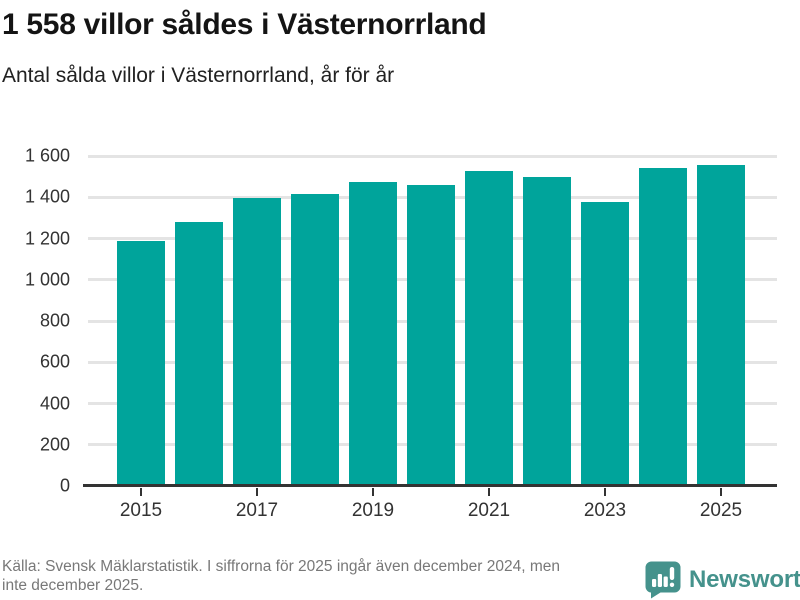  I want to click on y-tick-label: 1 400, so click(47, 196).